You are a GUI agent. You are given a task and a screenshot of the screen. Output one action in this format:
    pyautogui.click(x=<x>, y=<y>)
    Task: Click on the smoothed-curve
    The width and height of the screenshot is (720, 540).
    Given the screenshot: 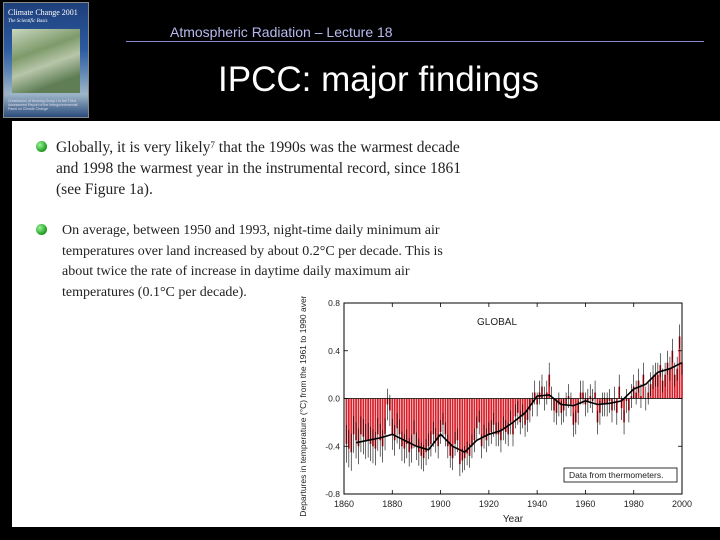 What is the action you would take?
    pyautogui.click(x=519, y=407)
    